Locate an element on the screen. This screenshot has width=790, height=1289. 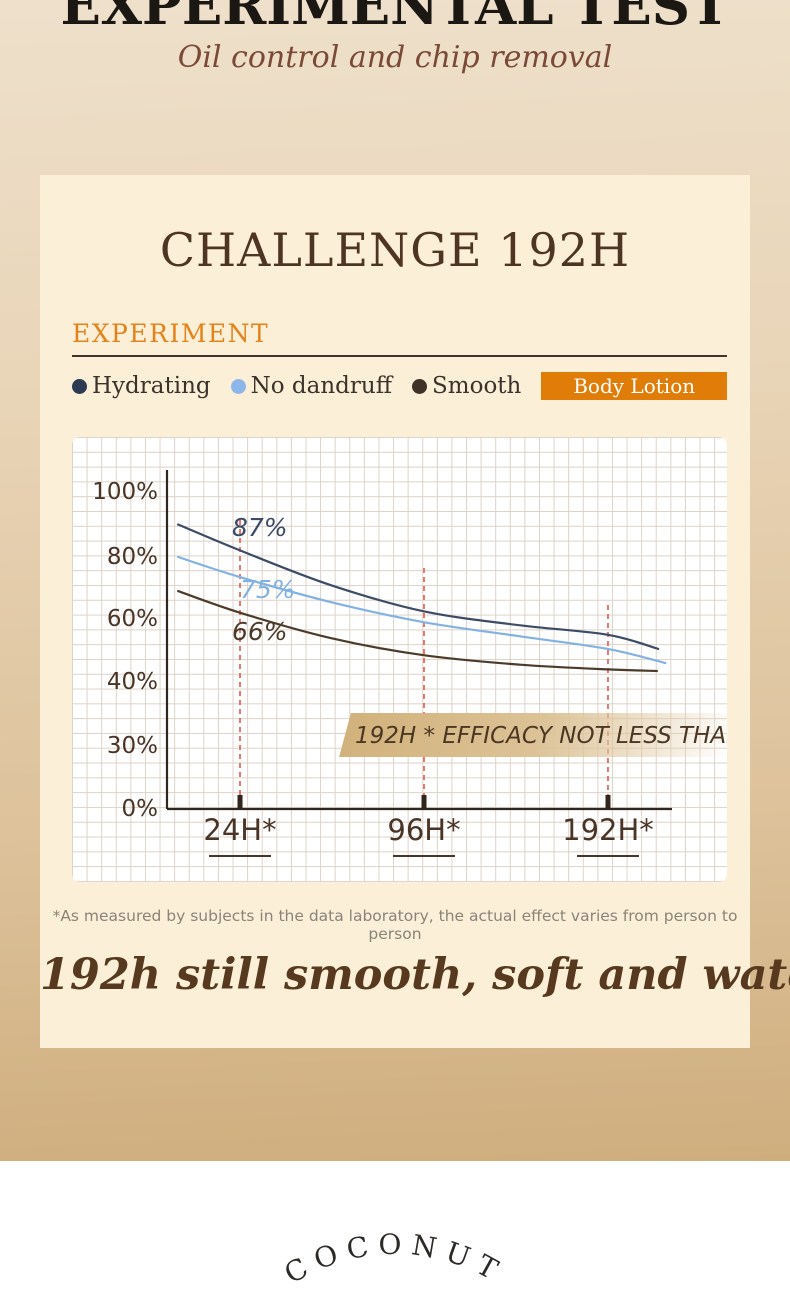
series-line-hydrating is located at coordinates (418, 586).